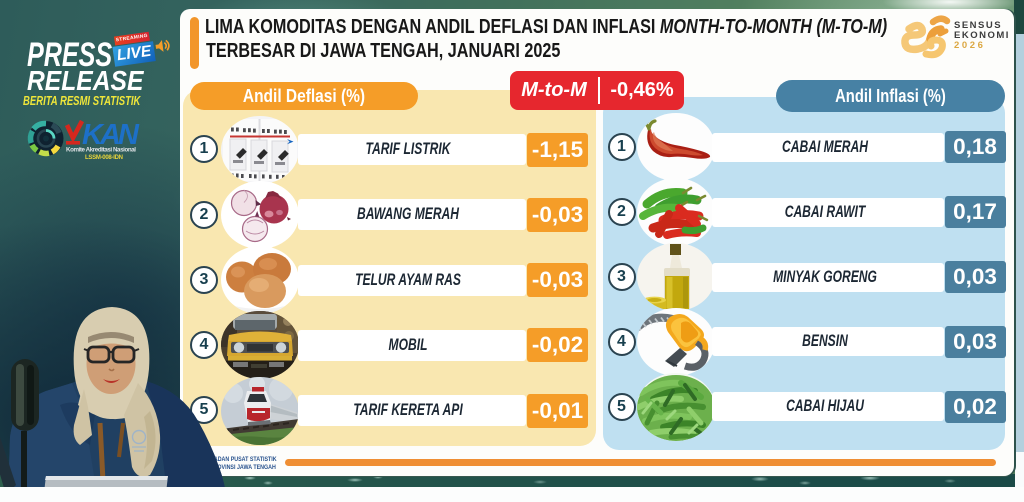 The image size is (1024, 502). Describe the element at coordinates (111, 135) in the screenshot. I see `svg-text: KAN` at that location.